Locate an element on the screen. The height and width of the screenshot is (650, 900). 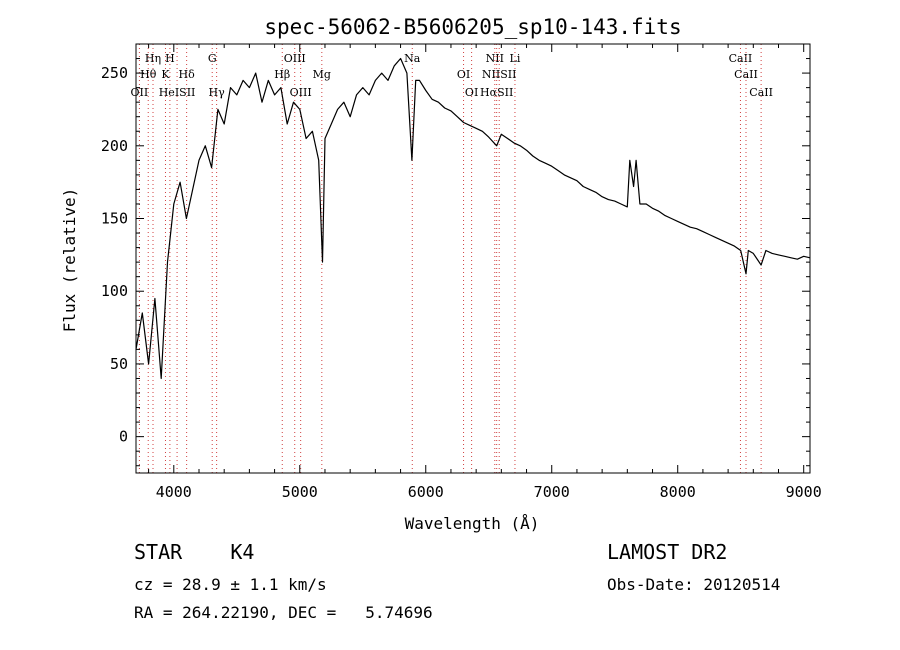
line-label: Hγ is located at coordinates (217, 92).